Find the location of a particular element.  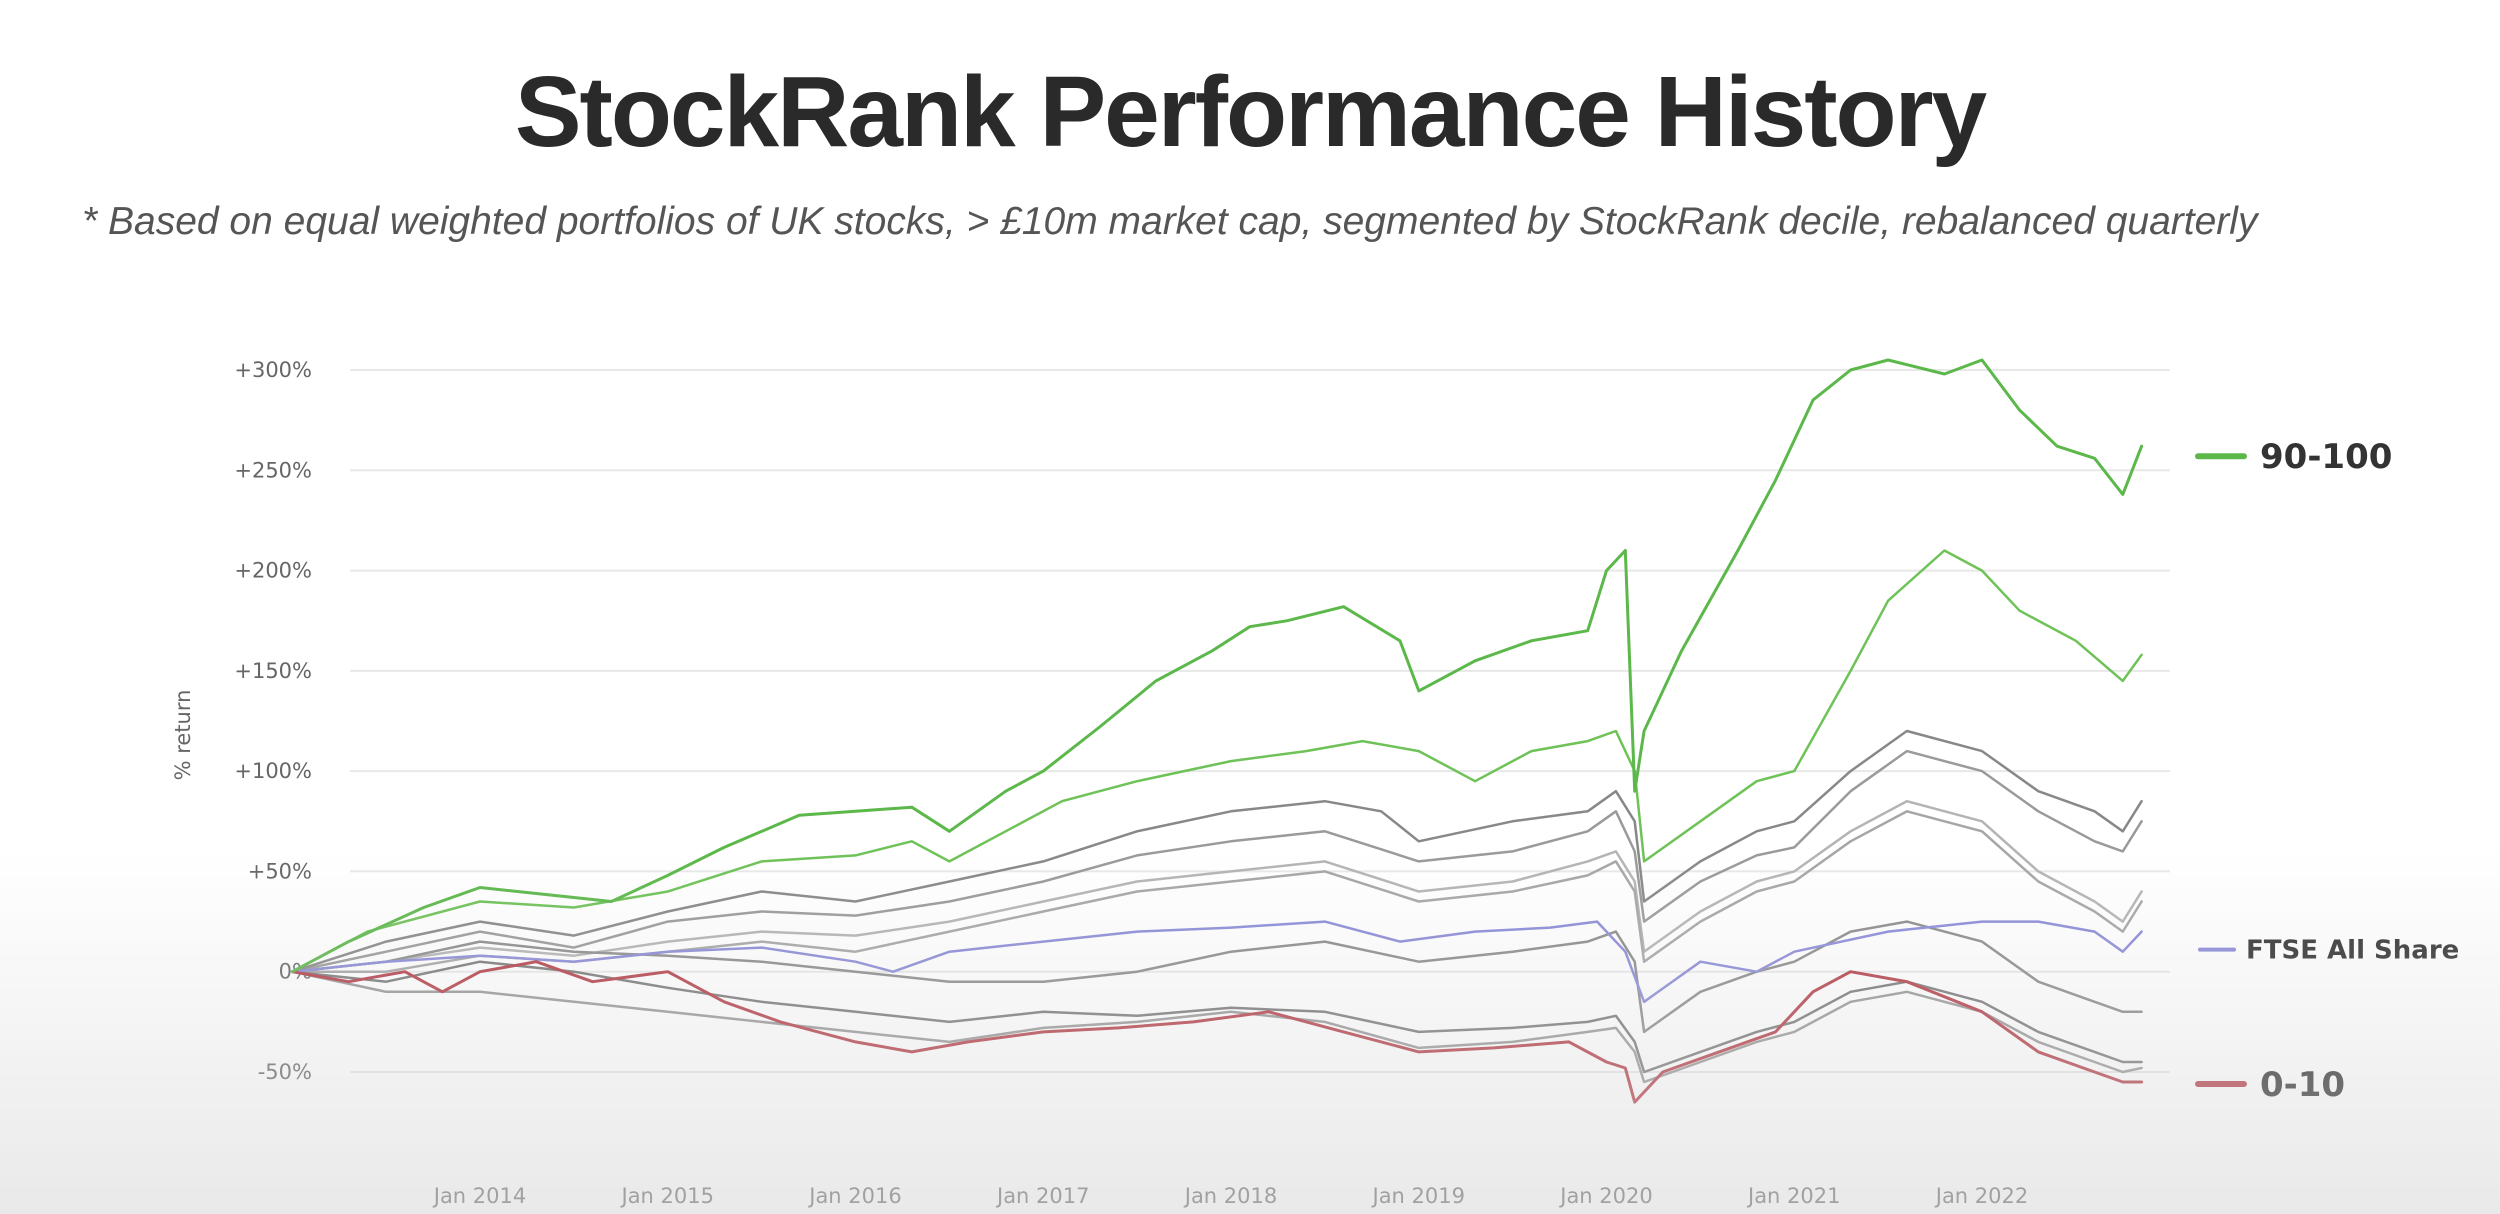

y-tick-label: +300% is located at coordinates (273, 370).